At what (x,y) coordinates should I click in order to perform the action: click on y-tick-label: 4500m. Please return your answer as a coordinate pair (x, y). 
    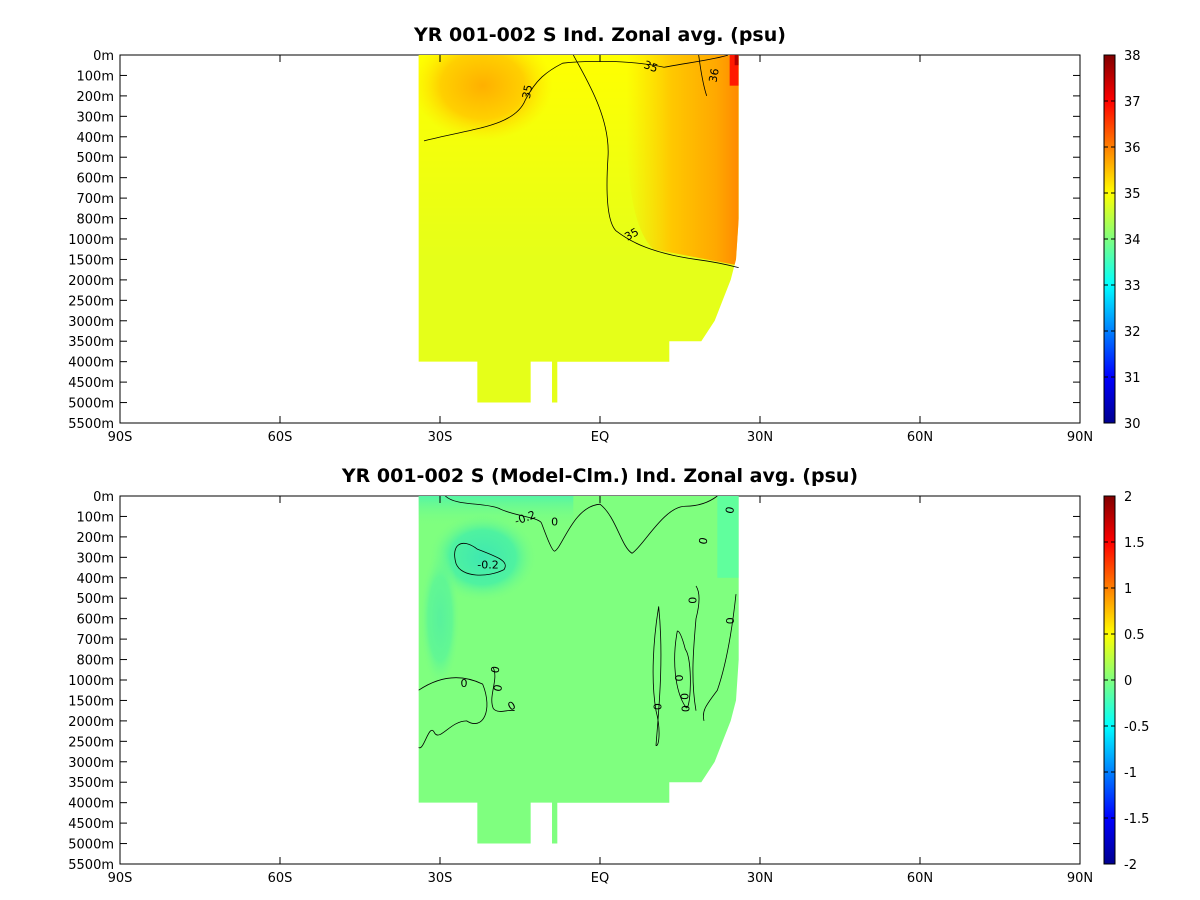
    Looking at the image, I should click on (91, 824).